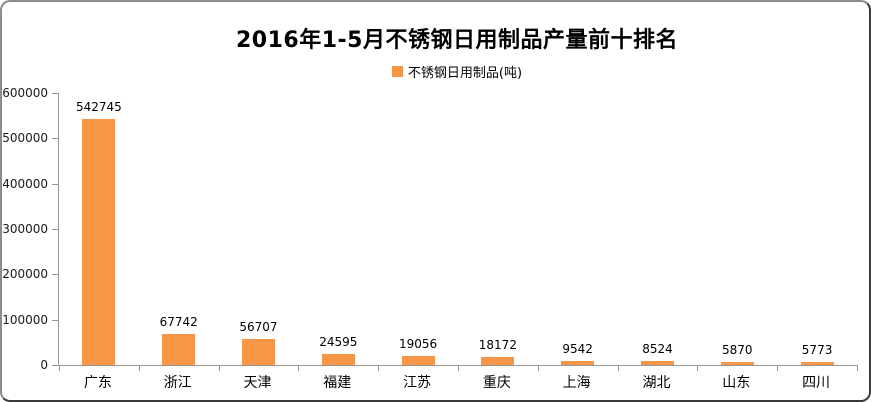  What do you see at coordinates (736, 383) in the screenshot?
I see `x-axis-category-label: 山东` at bounding box center [736, 383].